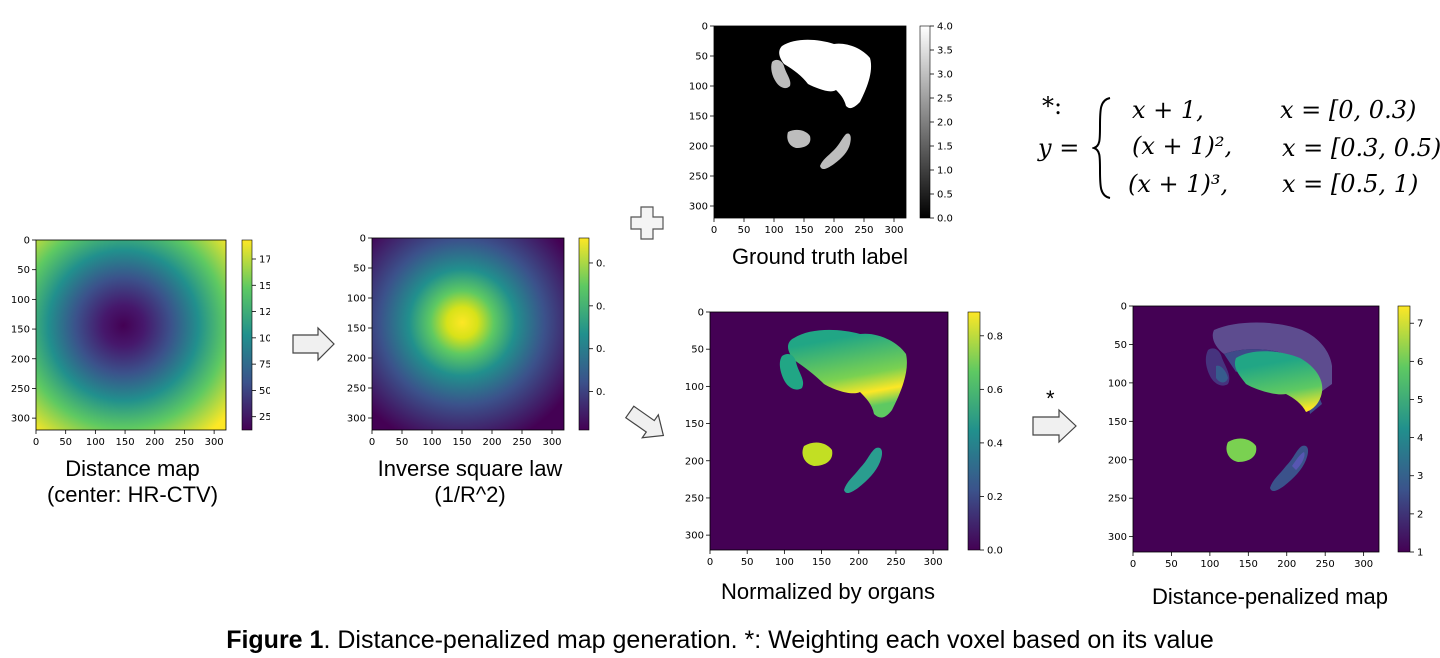  What do you see at coordinates (647, 223) in the screenshot?
I see `plus-icon` at bounding box center [647, 223].